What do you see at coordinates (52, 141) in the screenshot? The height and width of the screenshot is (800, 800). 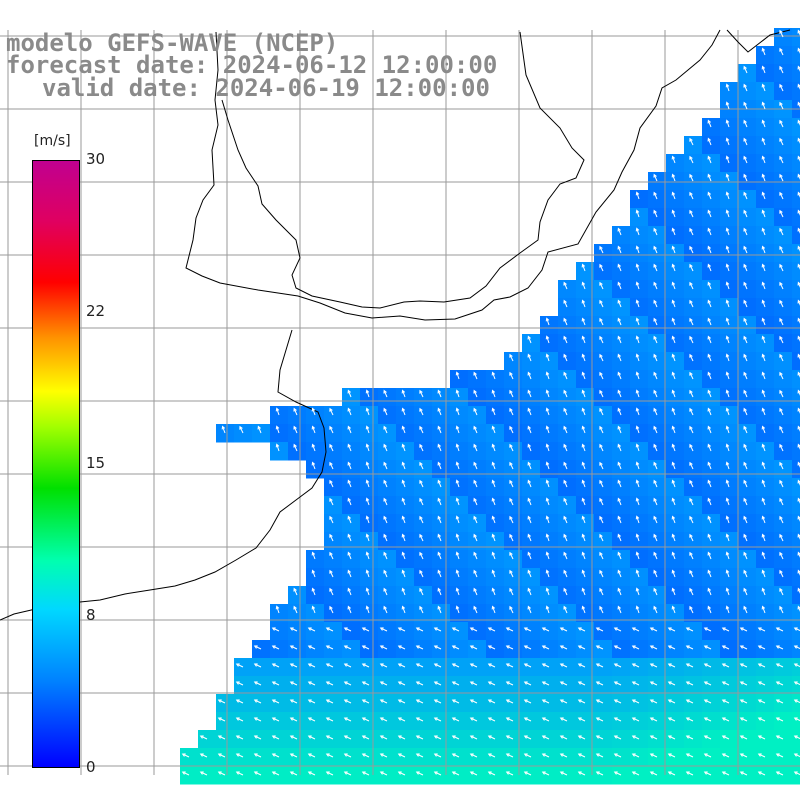 I see `colorbar-unit: [m/s]` at bounding box center [52, 141].